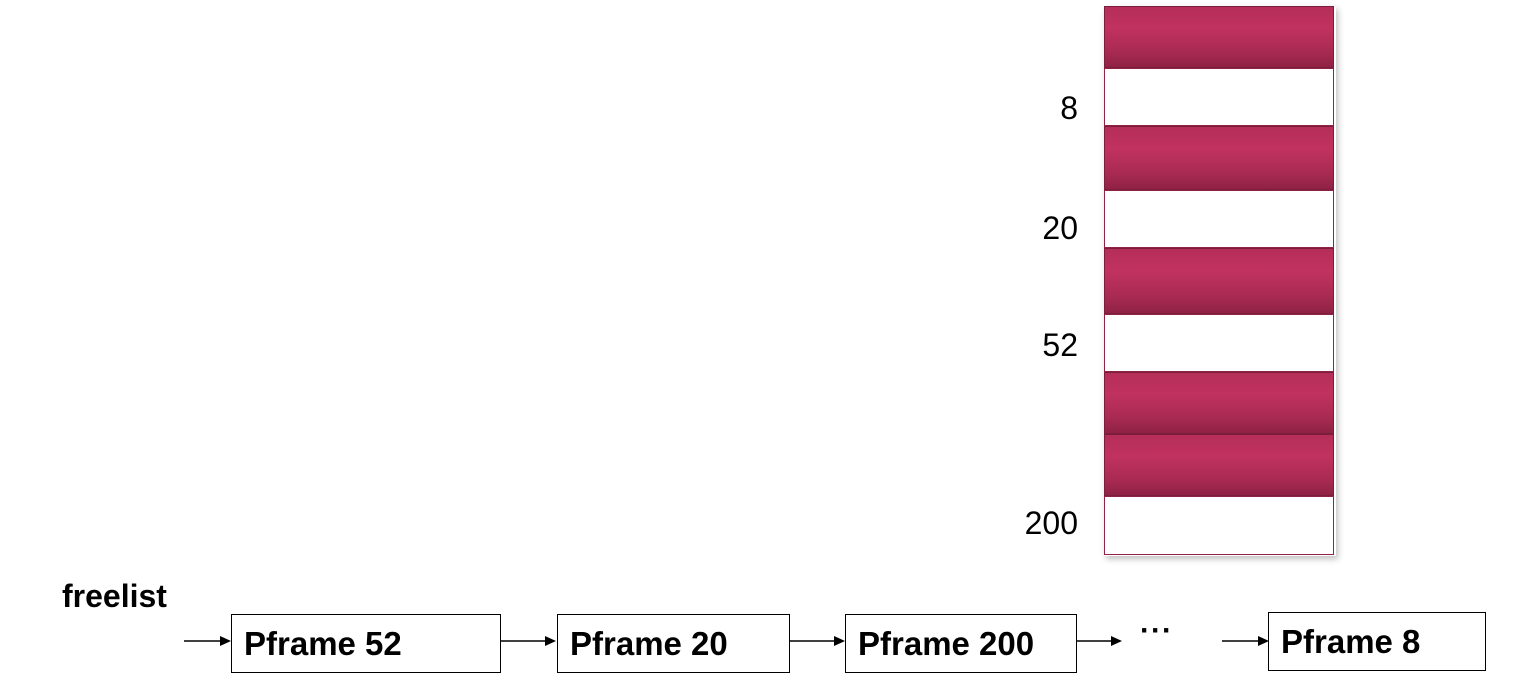 The height and width of the screenshot is (688, 1524). What do you see at coordinates (1377, 641) in the screenshot?
I see `freelist-node: Pframe 8` at bounding box center [1377, 641].